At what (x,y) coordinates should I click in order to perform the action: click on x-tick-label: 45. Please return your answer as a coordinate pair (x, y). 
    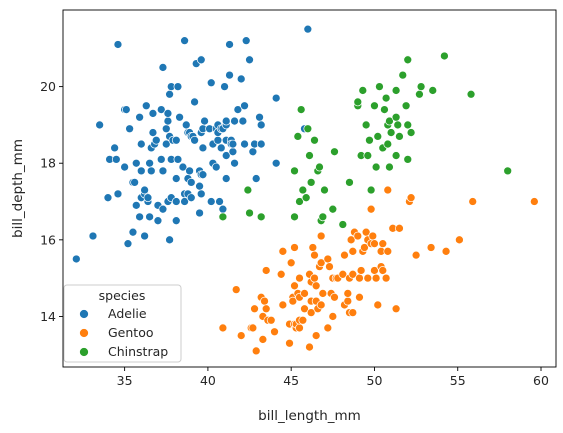
    Looking at the image, I should click on (291, 380).